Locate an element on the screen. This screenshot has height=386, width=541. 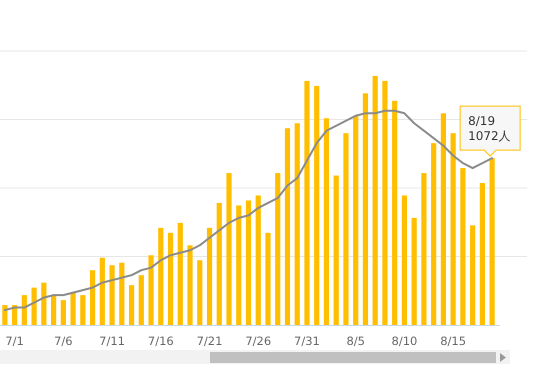
x-tick-label: 7/6 is located at coordinates (63, 341).